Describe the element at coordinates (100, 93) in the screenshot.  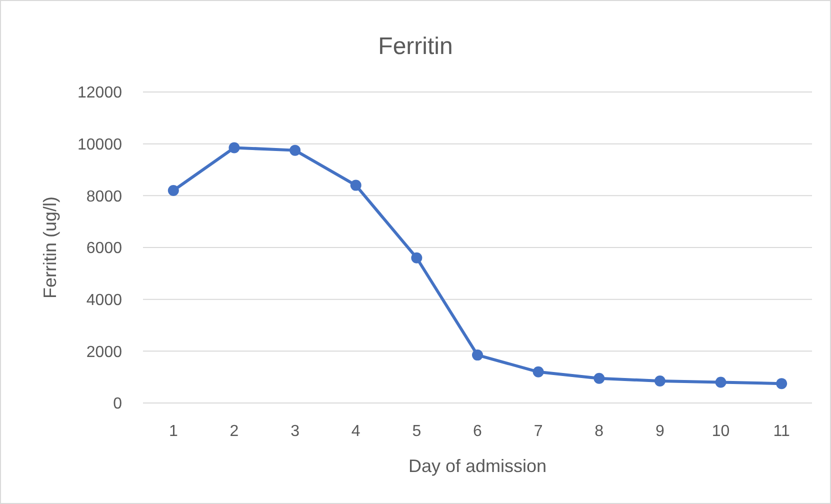
I see `y-tick-label: 12000` at that location.